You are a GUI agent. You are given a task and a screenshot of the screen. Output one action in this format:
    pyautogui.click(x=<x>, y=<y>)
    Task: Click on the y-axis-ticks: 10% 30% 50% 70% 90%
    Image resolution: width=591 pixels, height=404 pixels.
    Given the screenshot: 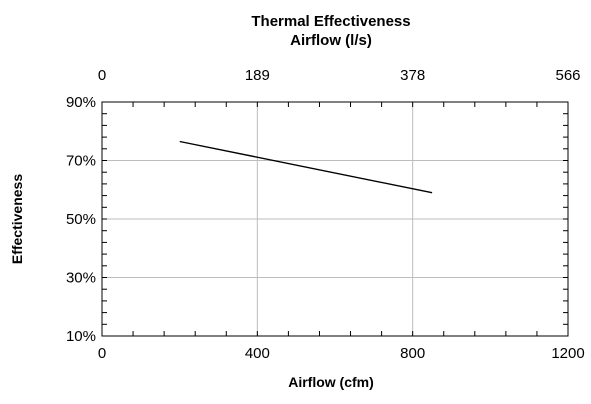 What is the action you would take?
    pyautogui.click(x=81, y=219)
    